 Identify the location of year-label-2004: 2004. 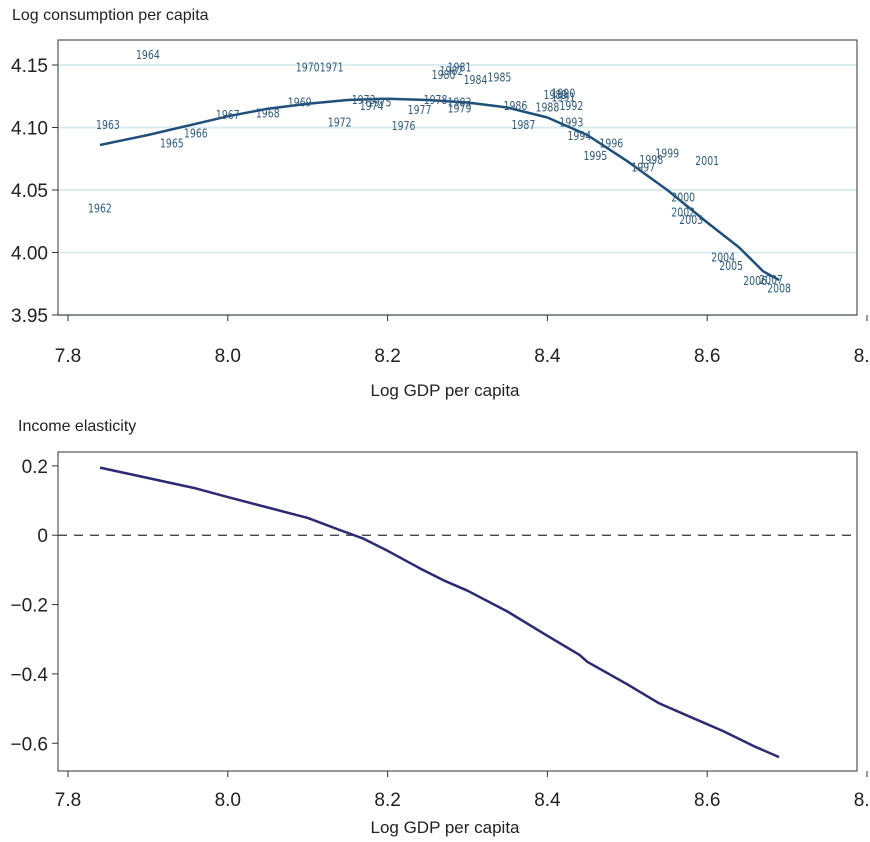
(723, 257).